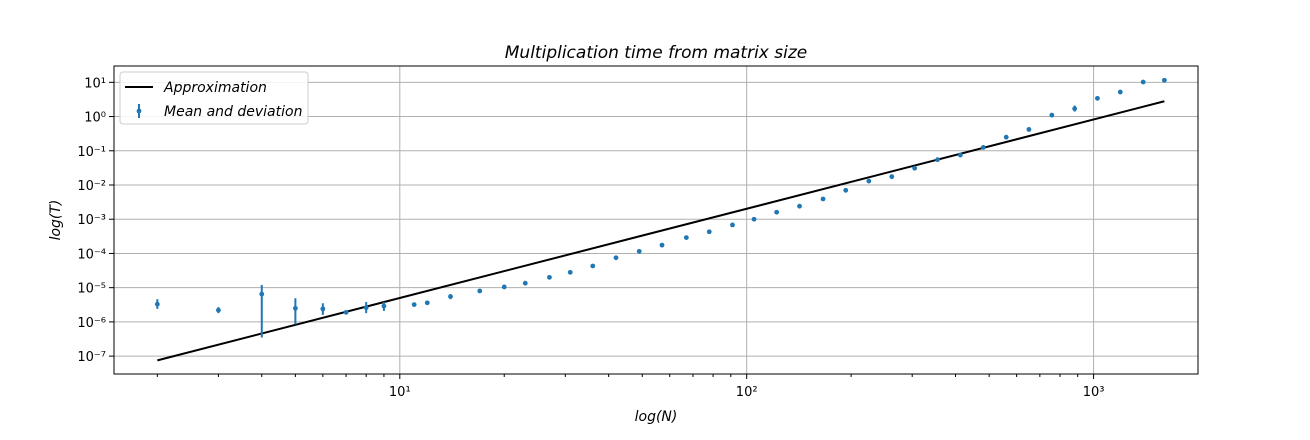 The image size is (1310, 440). Describe the element at coordinates (91, 254) in the screenshot. I see `y-tick-label: 10⁻⁴` at that location.